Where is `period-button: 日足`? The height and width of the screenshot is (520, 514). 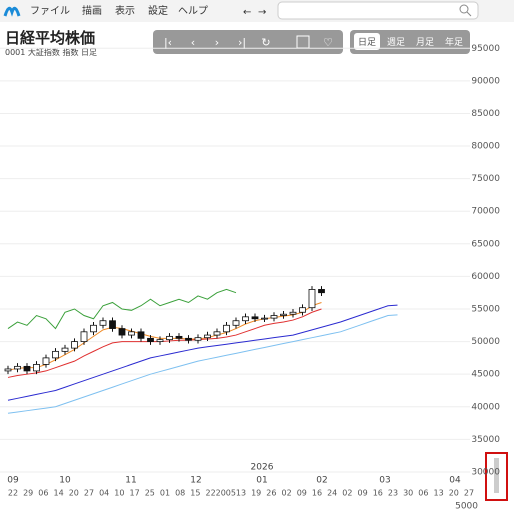 period-button: 日足 is located at coordinates (367, 42).